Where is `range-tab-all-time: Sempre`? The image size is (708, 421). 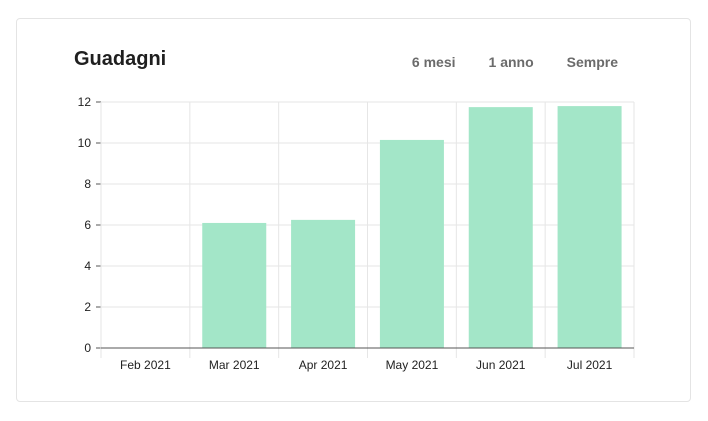
range-tab-all-time: Sempre is located at coordinates (592, 62).